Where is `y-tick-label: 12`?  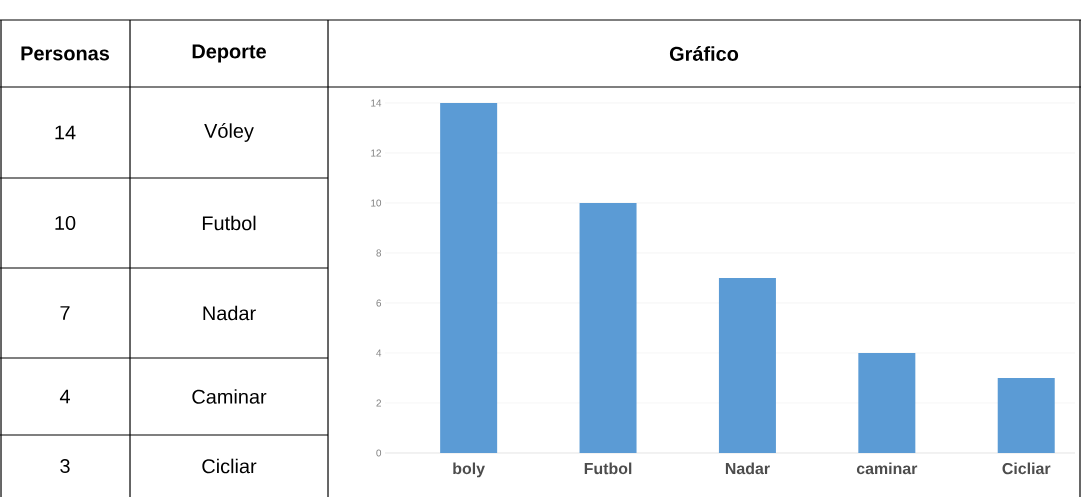 y-tick-label: 12 is located at coordinates (376, 153).